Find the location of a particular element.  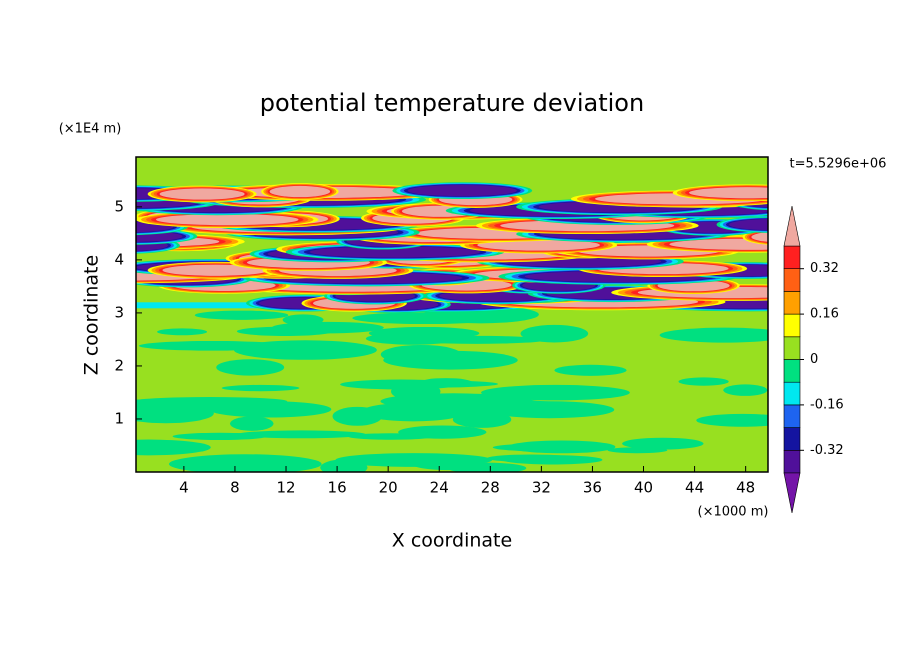

x-tick-label: 44 is located at coordinates (694, 488).